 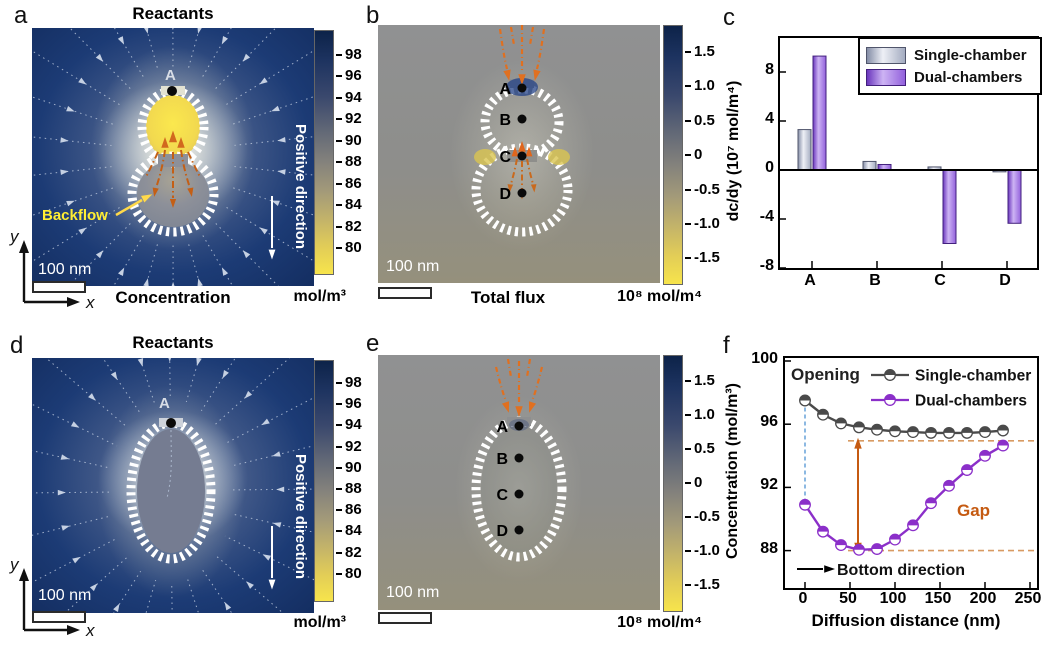 I want to click on positive-direction-label: Positive direction, so click(x=300, y=516).